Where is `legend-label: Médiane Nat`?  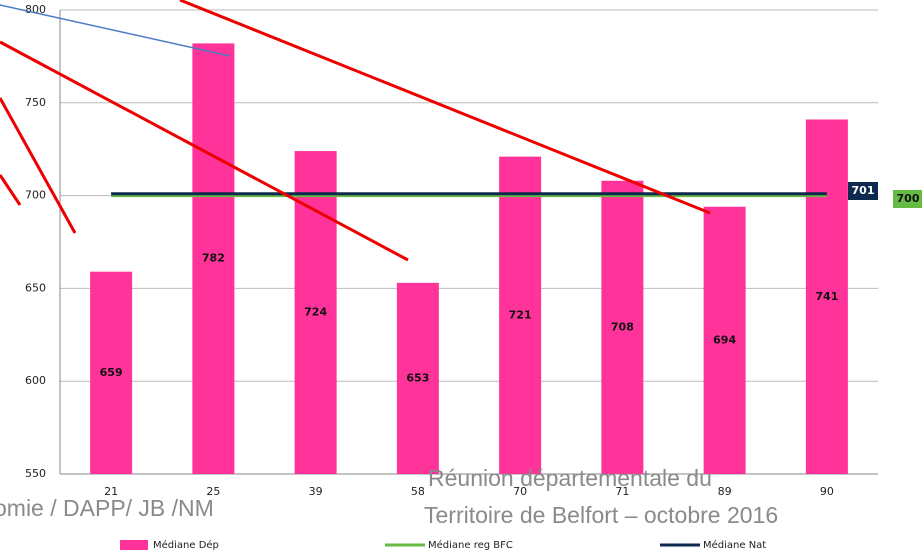
legend-label: Médiane Nat is located at coordinates (734, 545).